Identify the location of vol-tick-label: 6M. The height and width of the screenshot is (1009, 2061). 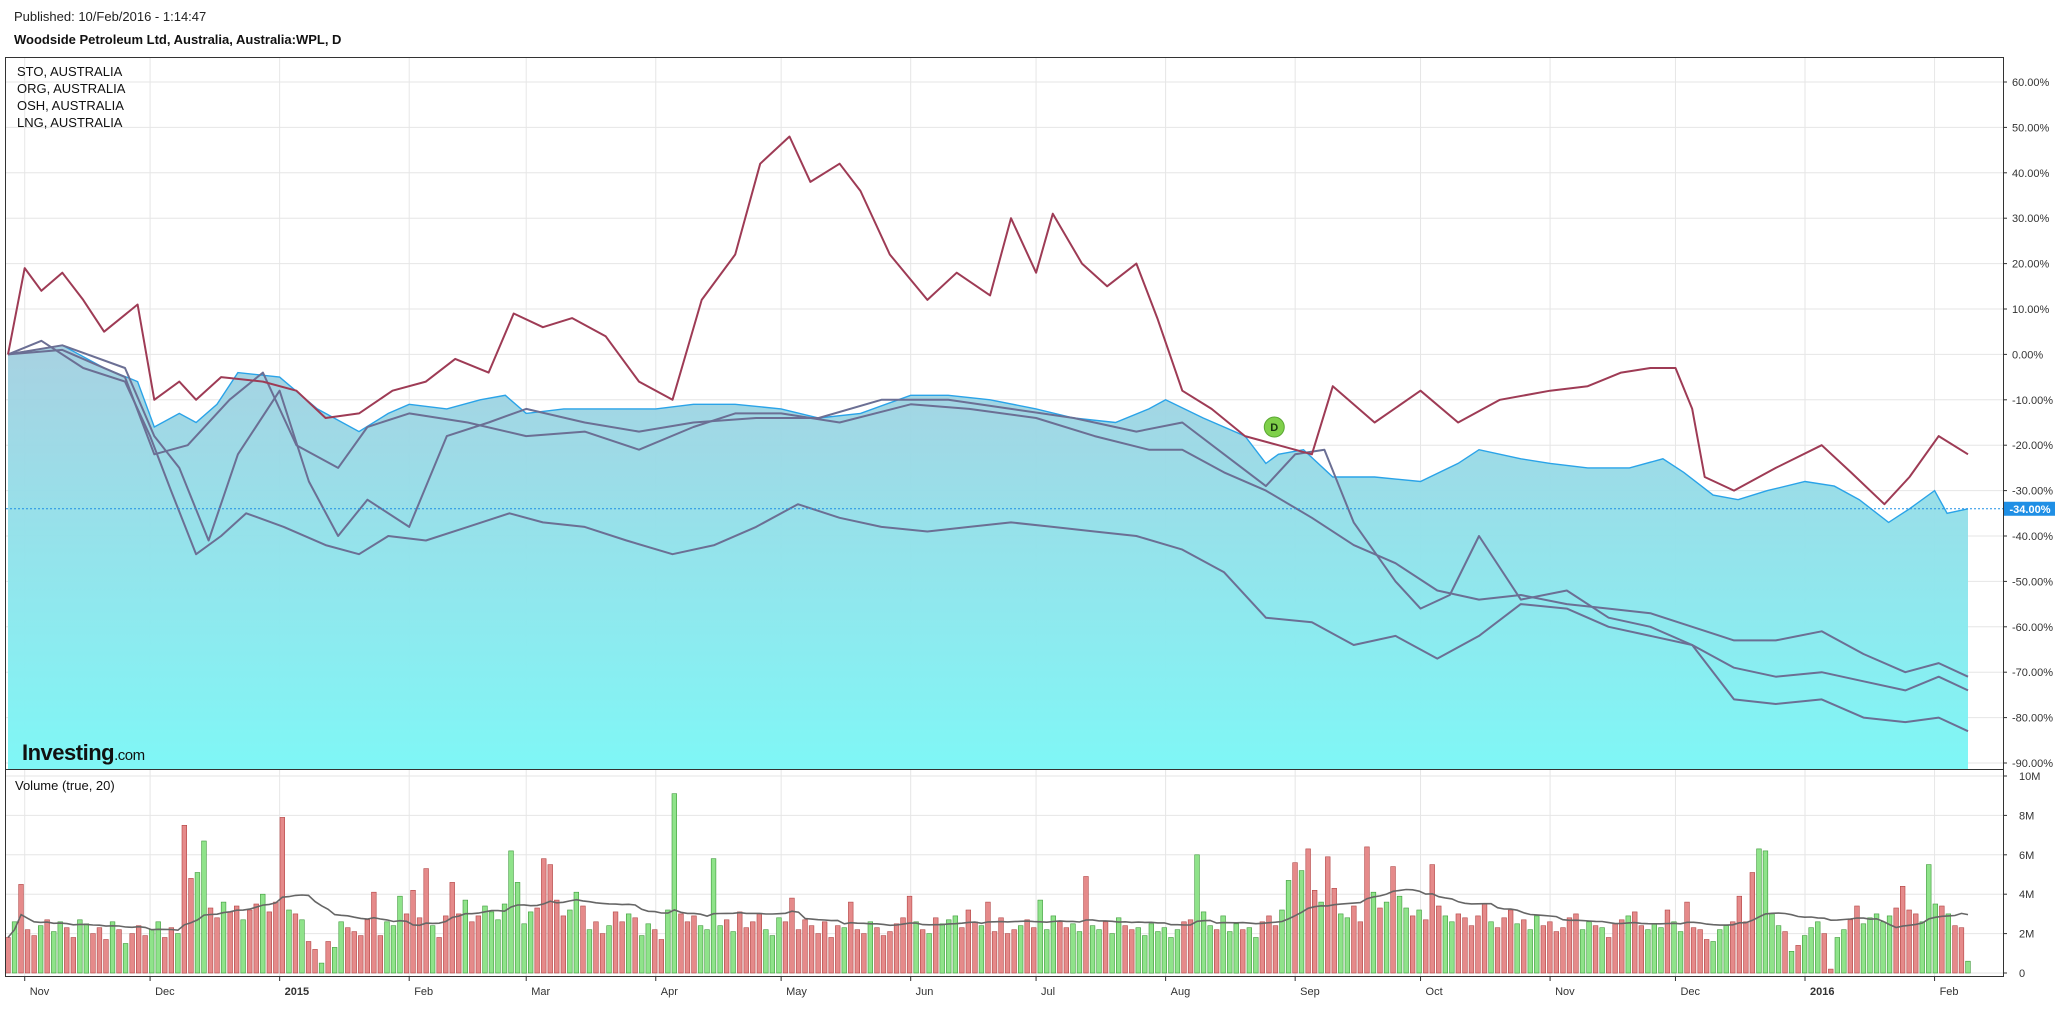
(2026, 856).